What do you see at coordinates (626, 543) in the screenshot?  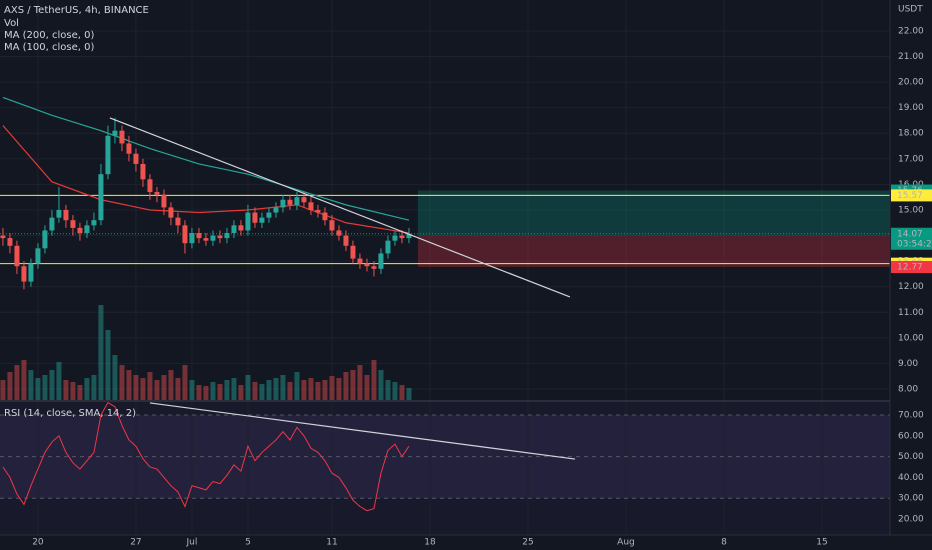 I see `x-tick-label: Aug` at bounding box center [626, 543].